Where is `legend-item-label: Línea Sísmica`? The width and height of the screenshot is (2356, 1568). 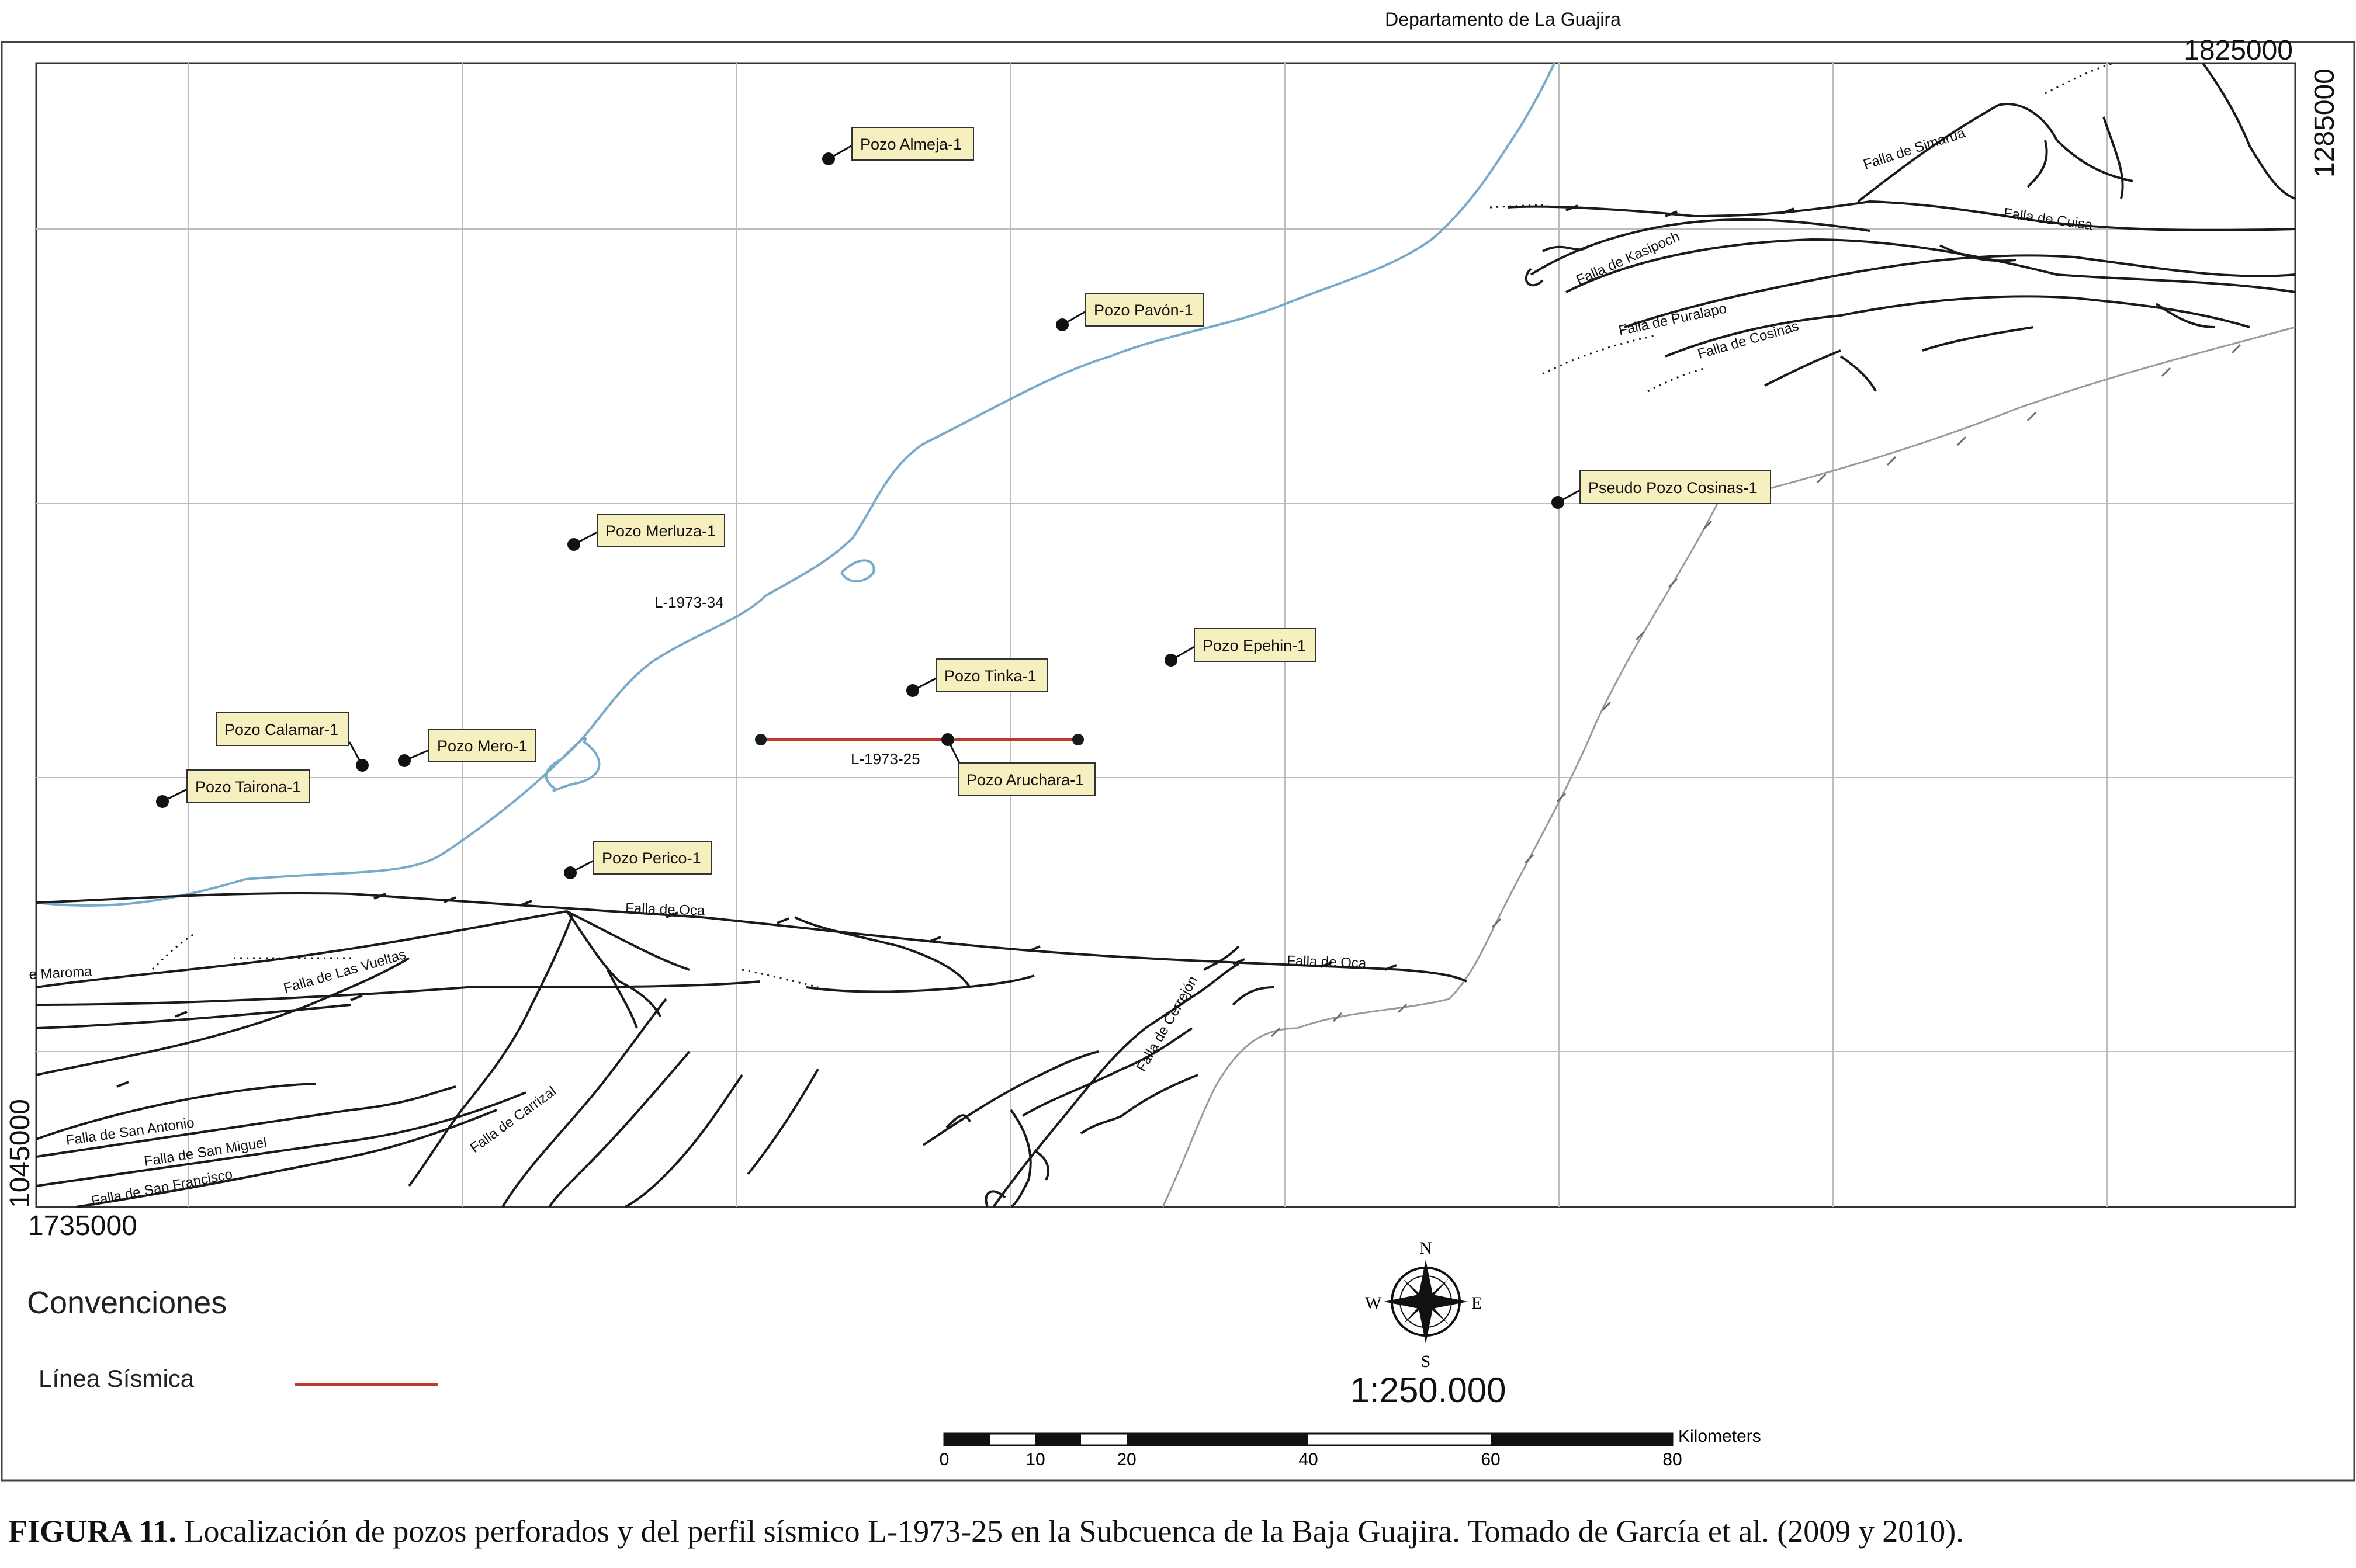
legend-item-label: Línea Sísmica is located at coordinates (117, 1379).